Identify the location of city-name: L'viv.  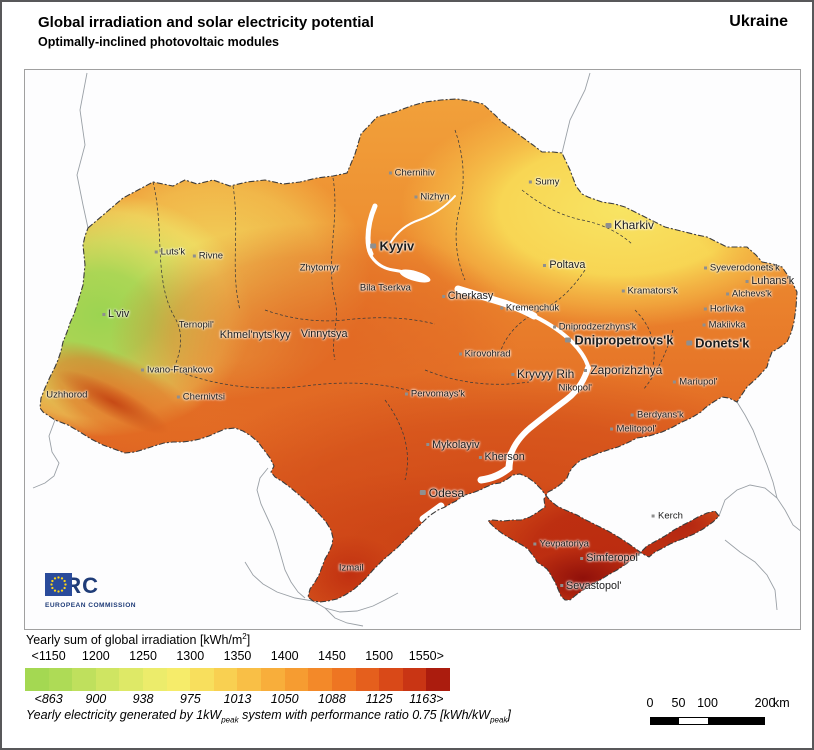
(119, 314).